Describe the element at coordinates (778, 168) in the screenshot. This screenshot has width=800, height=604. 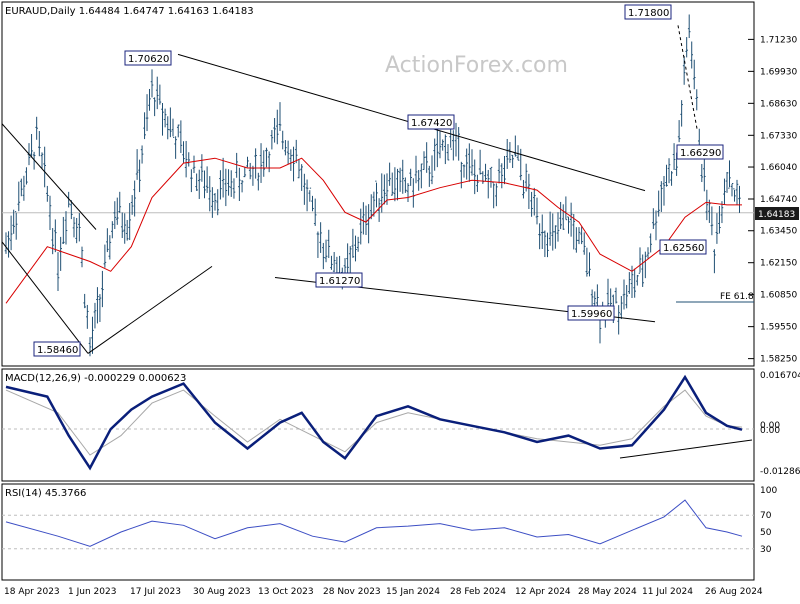
I see `main-y-tick-label: 1.66040` at that location.